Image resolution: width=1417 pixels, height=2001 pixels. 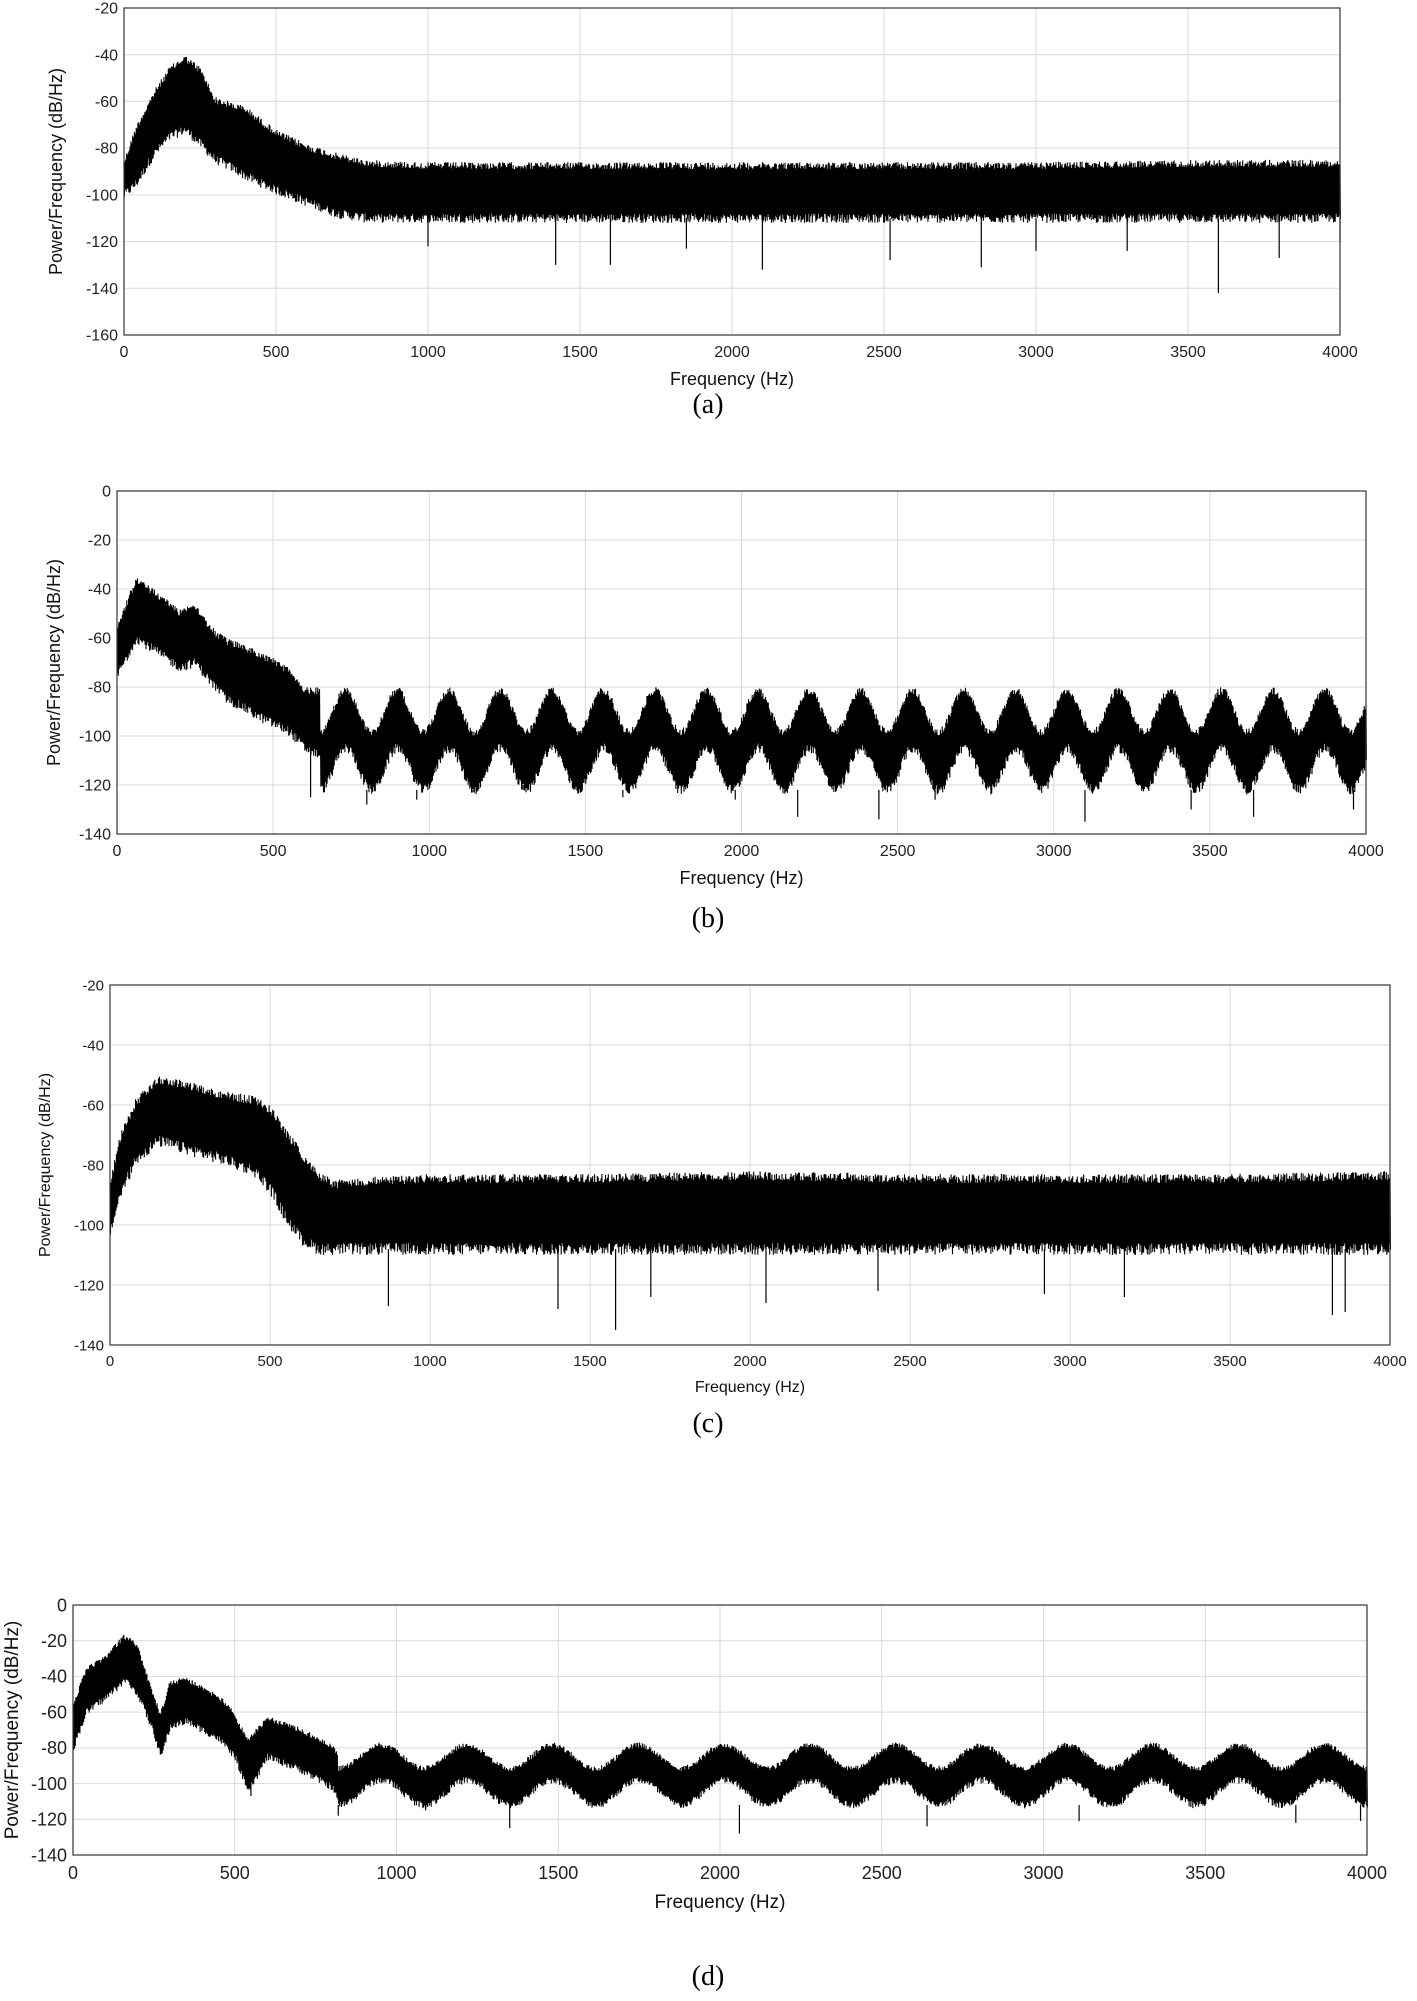 What do you see at coordinates (102, 336) in the screenshot?
I see `y-tick-label: -160` at bounding box center [102, 336].